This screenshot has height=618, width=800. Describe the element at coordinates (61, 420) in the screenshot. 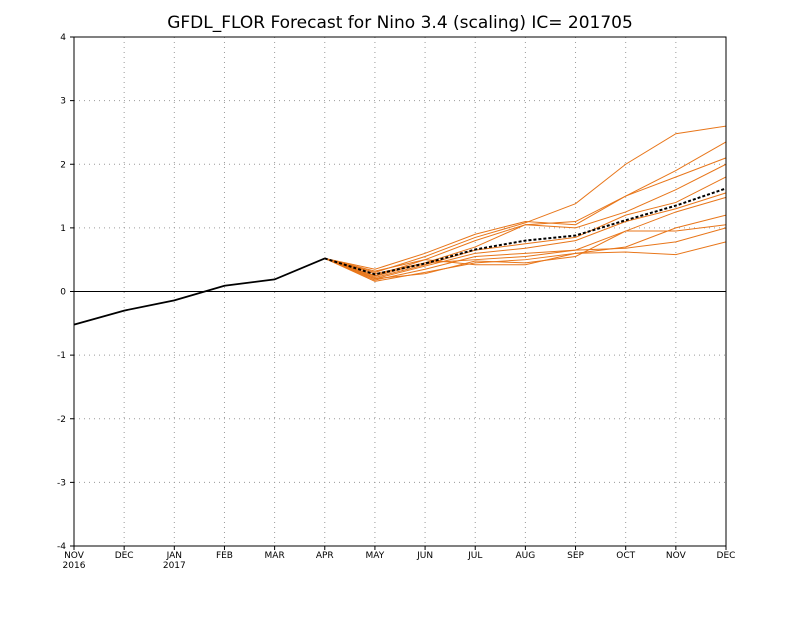

I see `y-tick-label: -2` at that location.